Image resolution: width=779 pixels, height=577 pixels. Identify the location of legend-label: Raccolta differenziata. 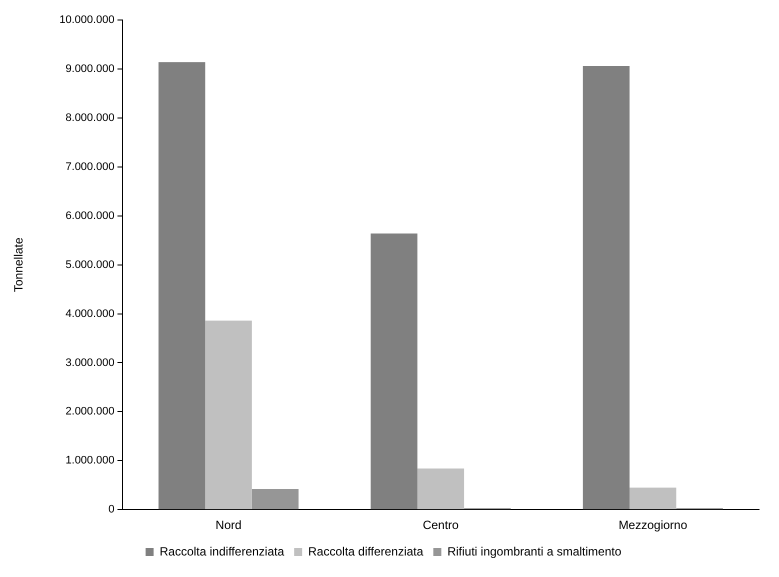
(366, 551).